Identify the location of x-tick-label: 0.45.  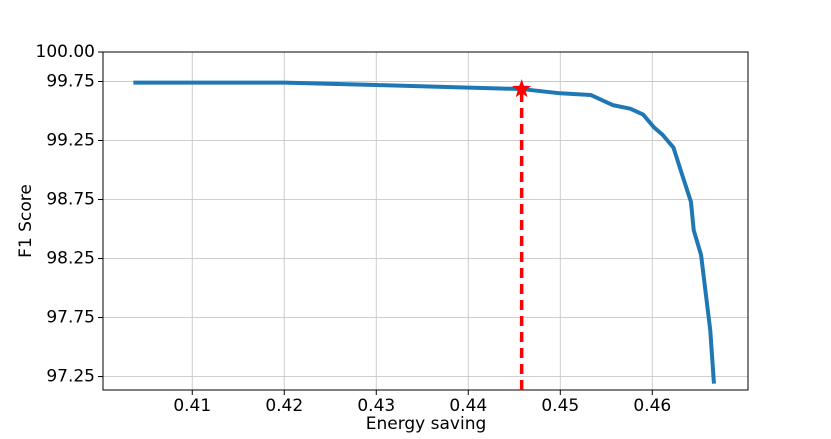
(560, 406).